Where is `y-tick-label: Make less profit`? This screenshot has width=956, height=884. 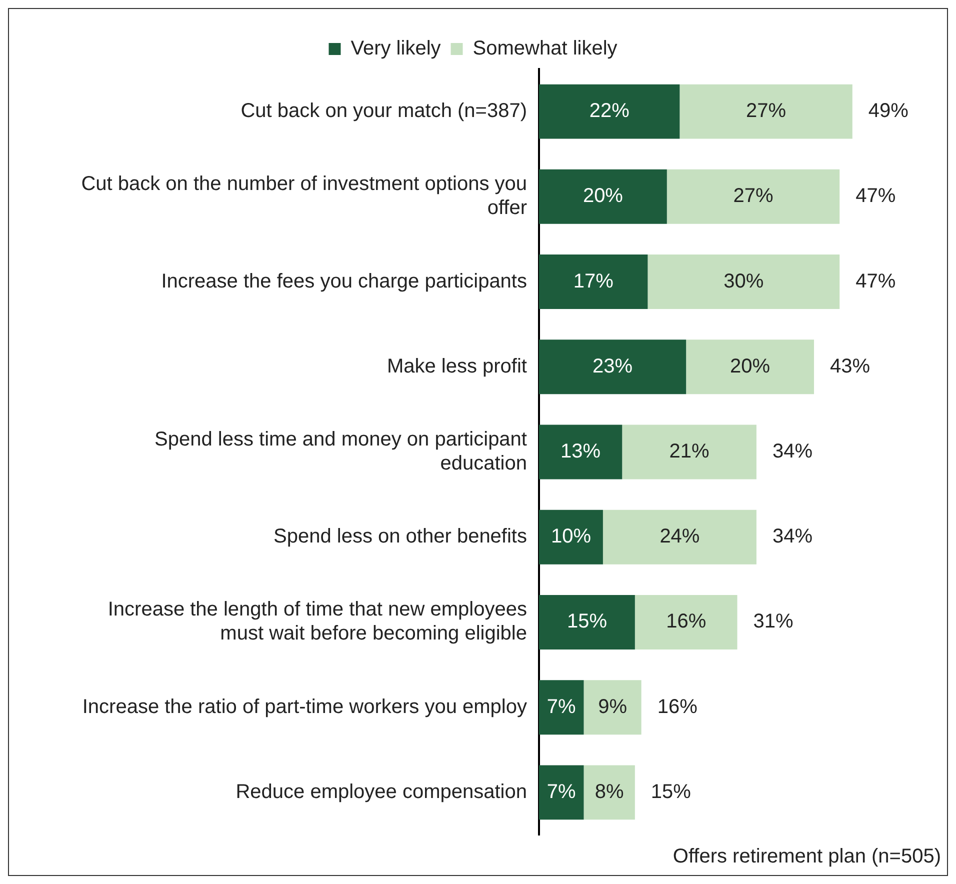 y-tick-label: Make less profit is located at coordinates (457, 366).